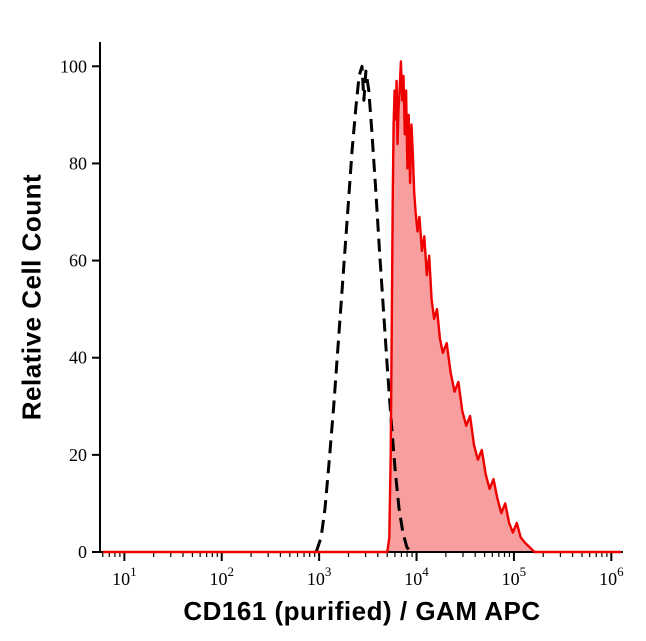  What do you see at coordinates (124, 576) in the screenshot?
I see `x-tick-label: 10¹` at bounding box center [124, 576].